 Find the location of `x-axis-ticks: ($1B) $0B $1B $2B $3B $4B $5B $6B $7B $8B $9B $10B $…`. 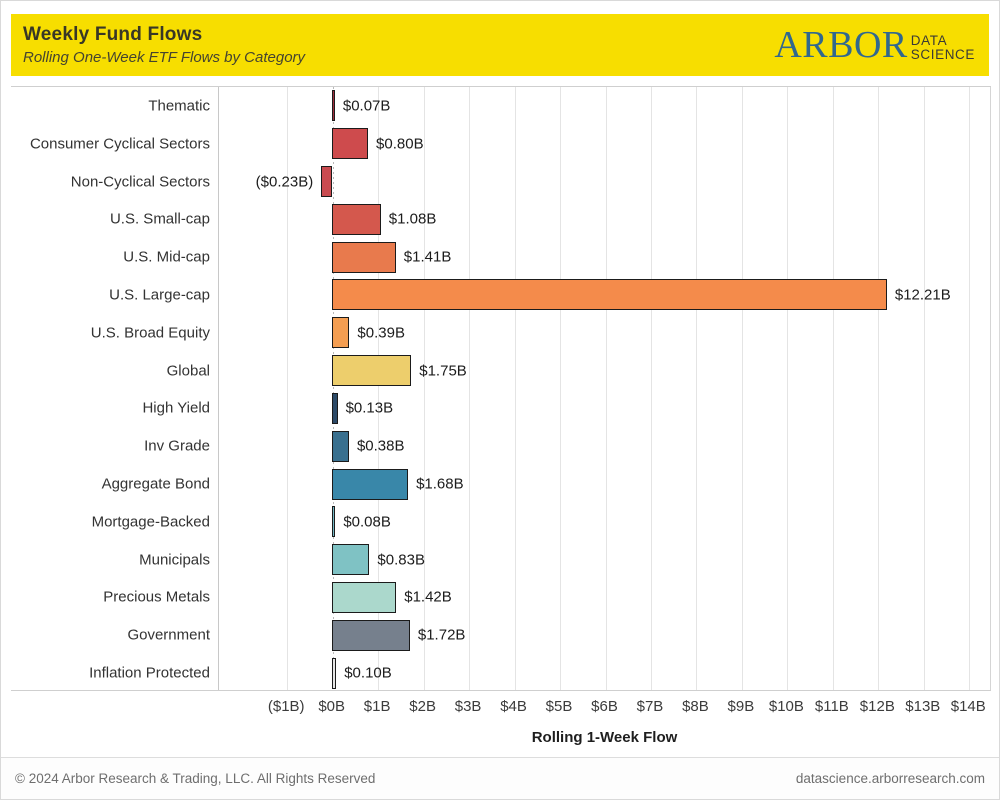

x-axis-ticks: ($1B) $0B $1B $2B $3B $4B $5B $6B $7B $8B $9B $10B $… is located at coordinates (604, 708).